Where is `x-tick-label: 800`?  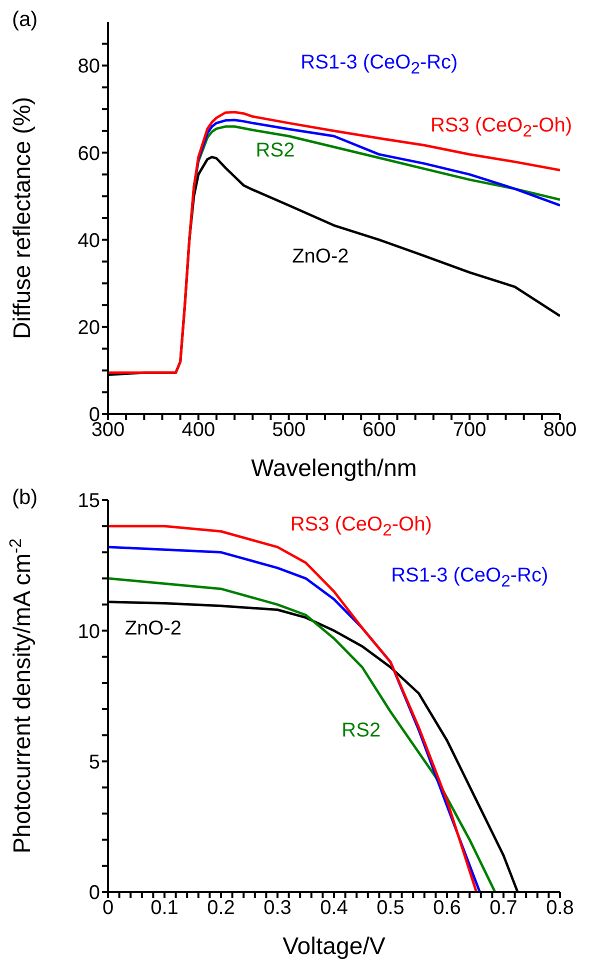
x-tick-label: 800 is located at coordinates (560, 430).